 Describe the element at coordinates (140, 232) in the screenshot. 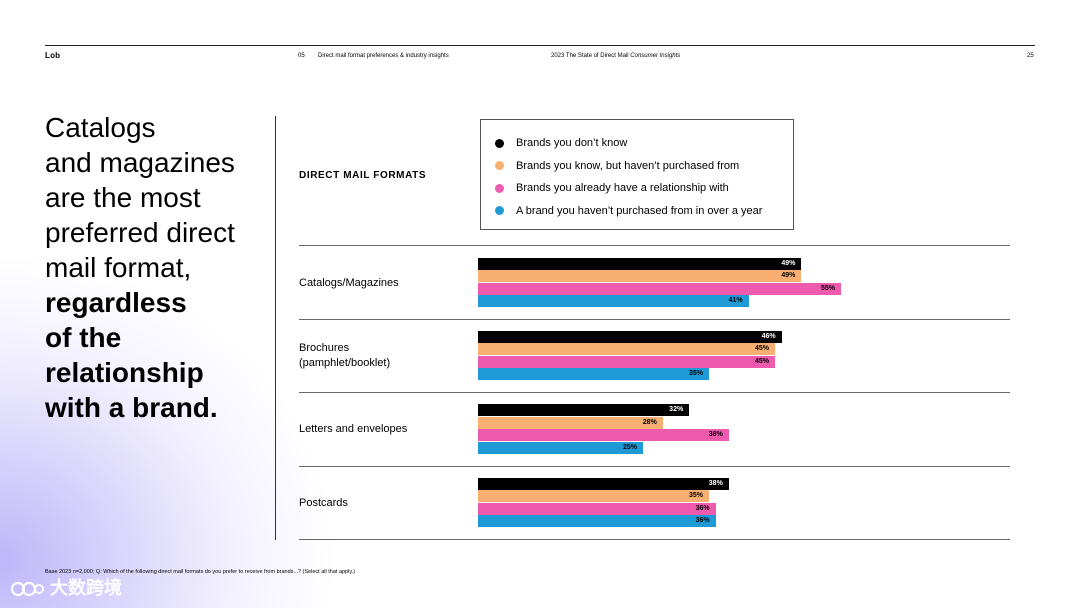

I see `headline-line: preferred direct` at that location.